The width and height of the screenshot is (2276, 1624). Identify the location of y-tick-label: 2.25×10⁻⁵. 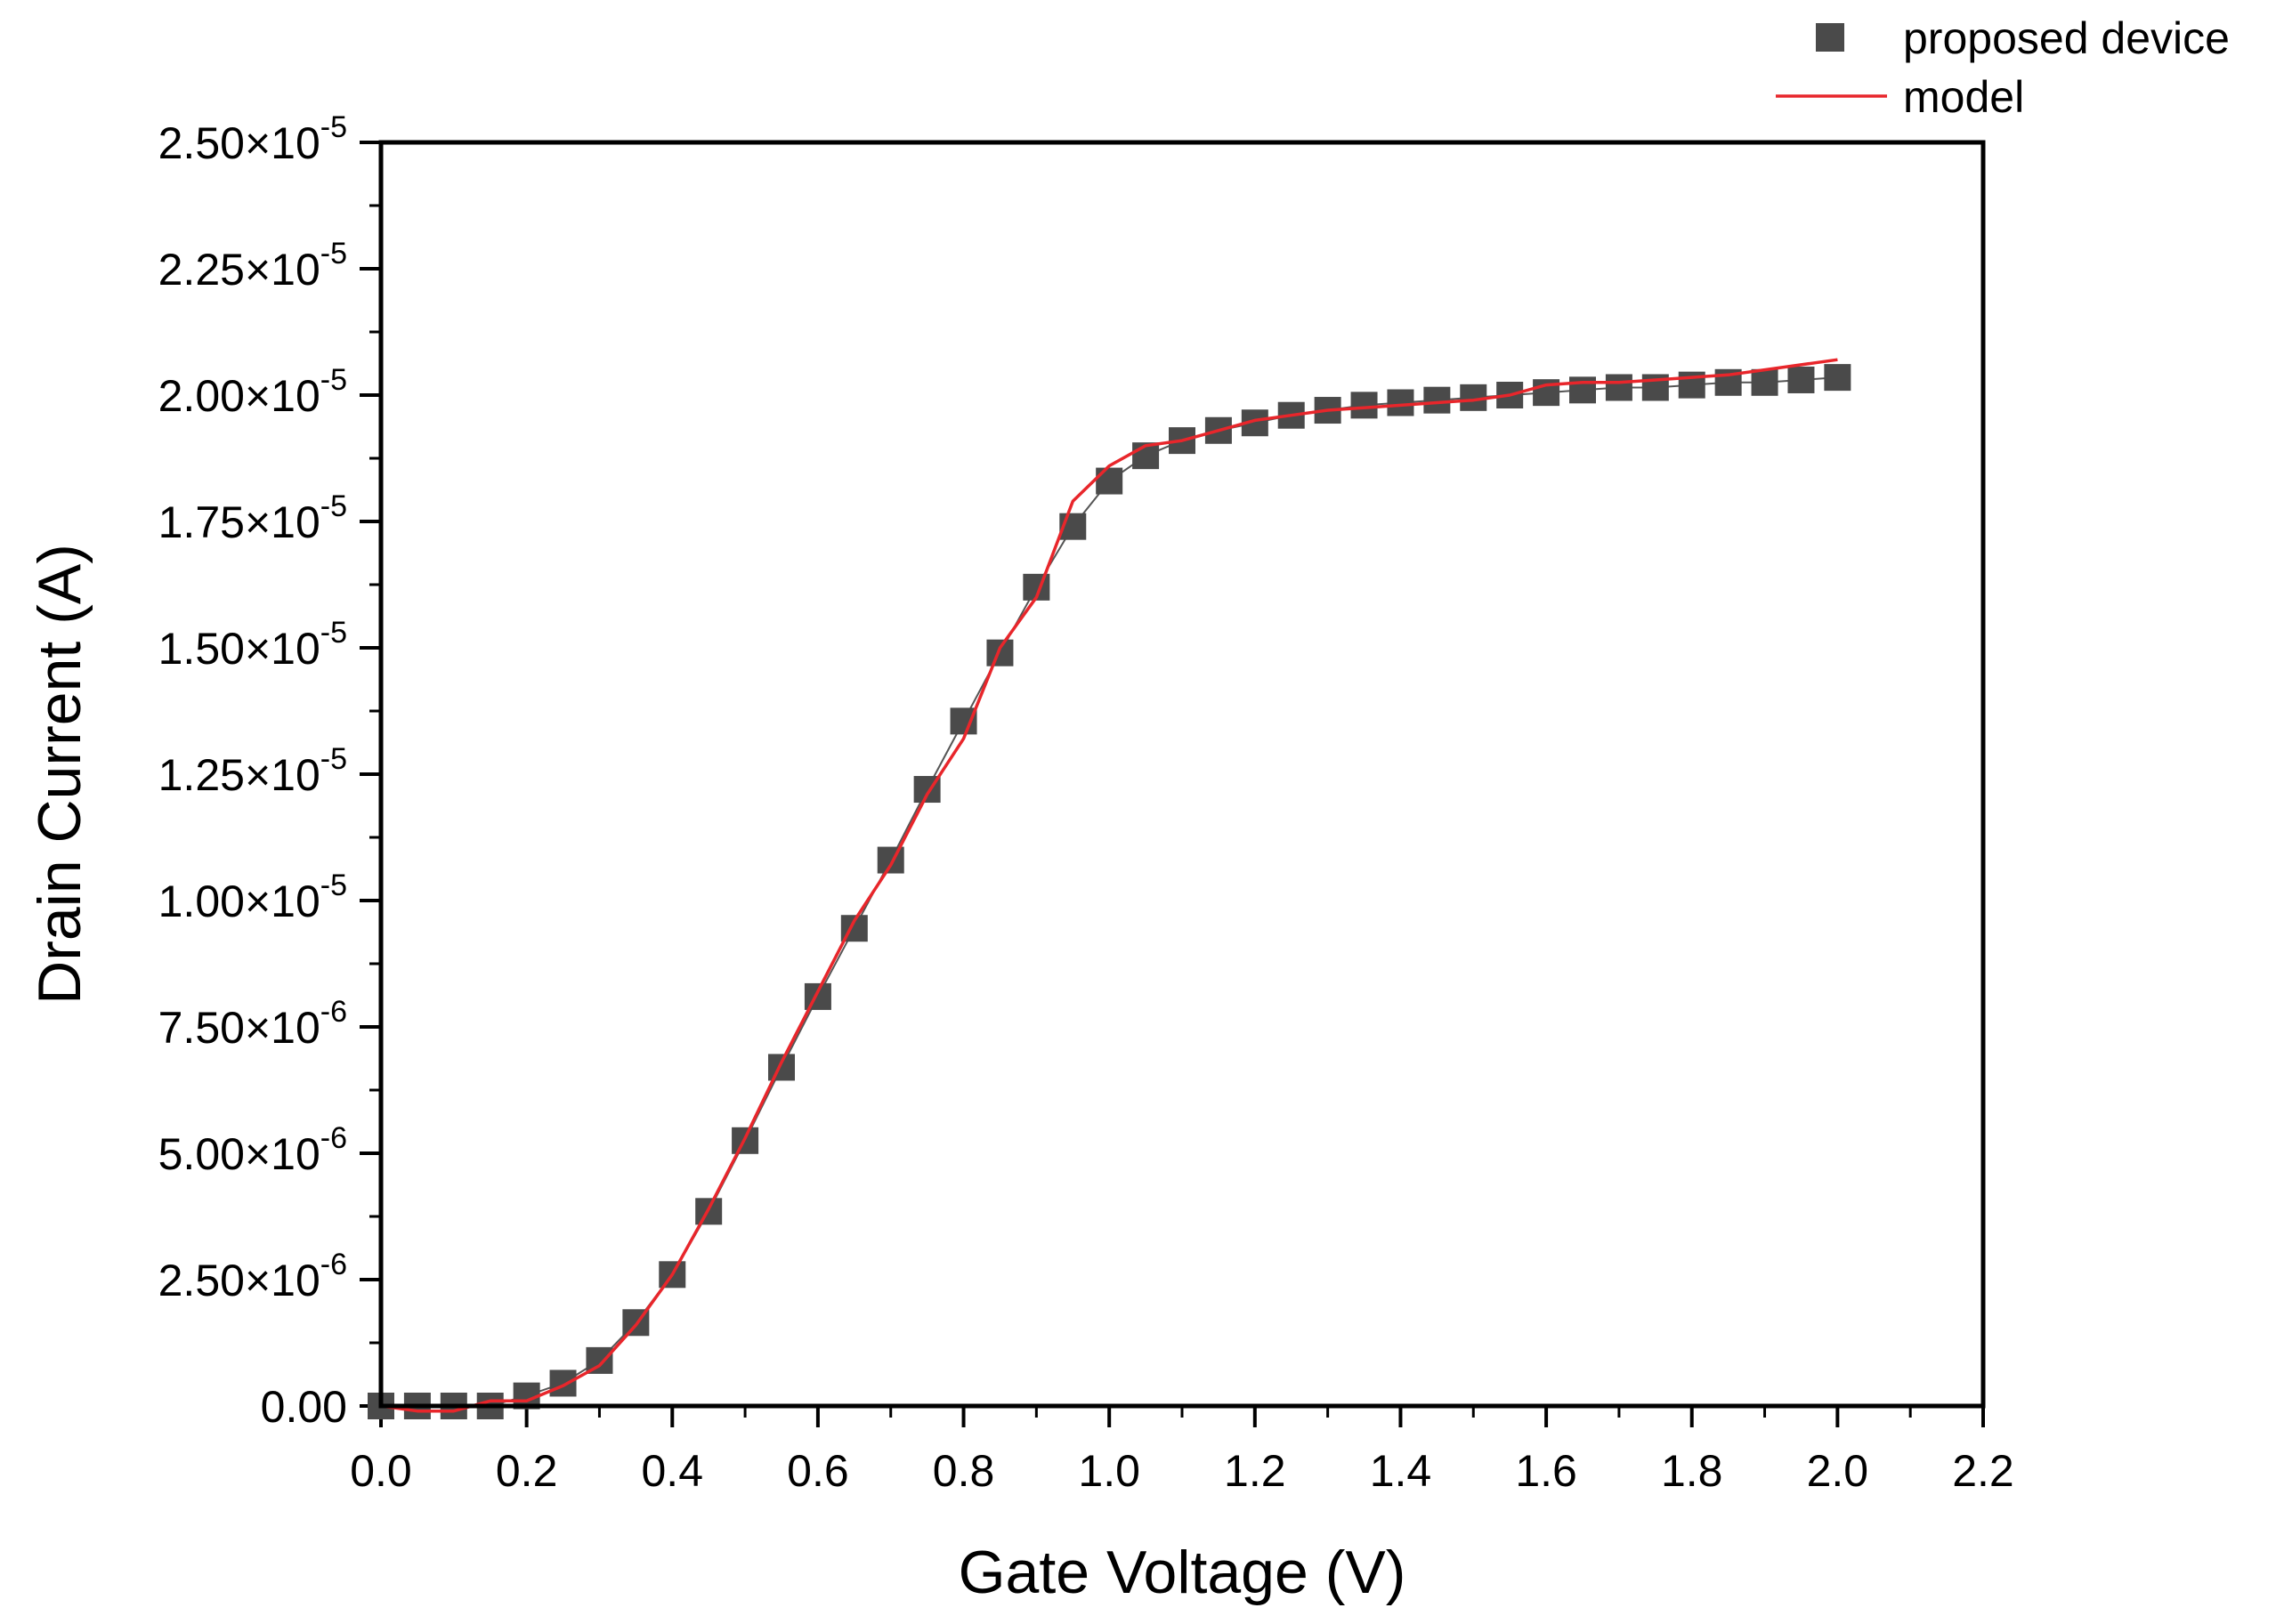
(252, 266).